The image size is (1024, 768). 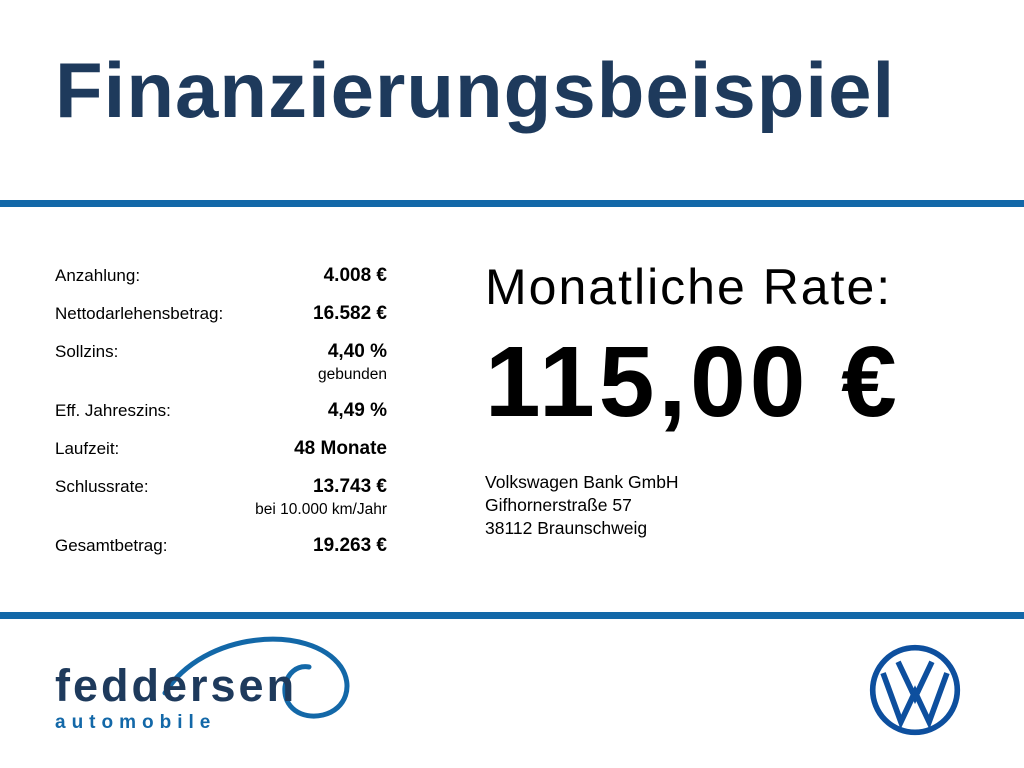 What do you see at coordinates (176, 685) in the screenshot?
I see `dealer-name: feddersen` at bounding box center [176, 685].